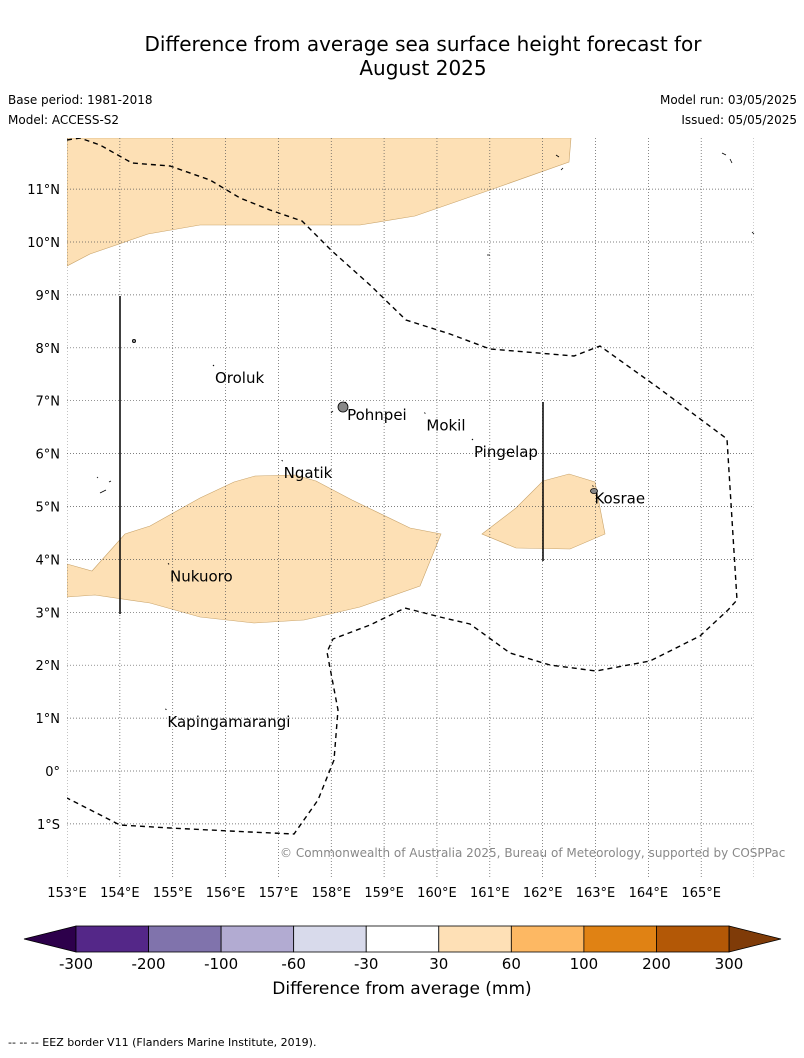  I want to click on colorbar-tick-label: -300, so click(76, 964).